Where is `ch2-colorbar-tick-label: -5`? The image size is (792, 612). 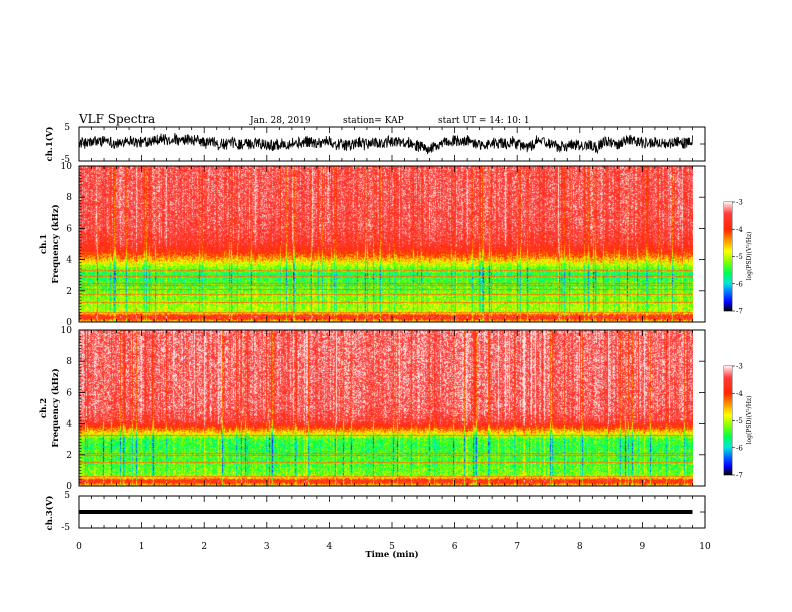
ch2-colorbar-tick-label: -5 is located at coordinates (739, 421).